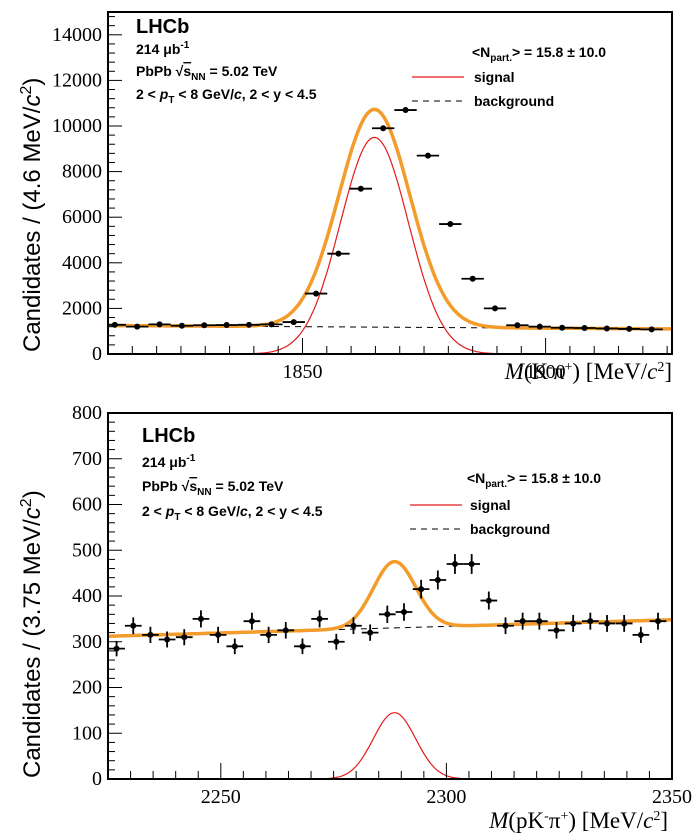  I want to click on y-axis-label: Candidates / (3.75 MeV/c2), so click(32, 634).